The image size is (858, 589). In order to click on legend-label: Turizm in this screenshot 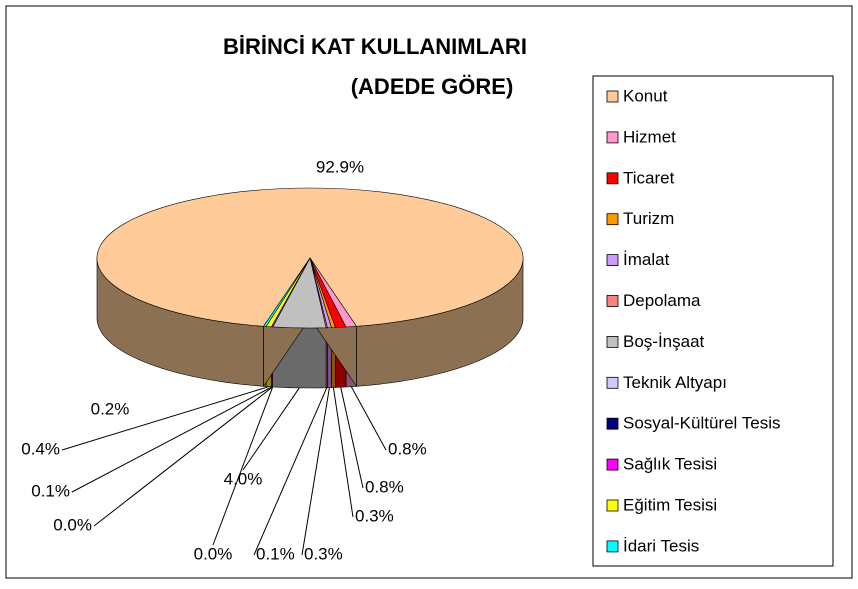, I will do `click(648, 218)`.